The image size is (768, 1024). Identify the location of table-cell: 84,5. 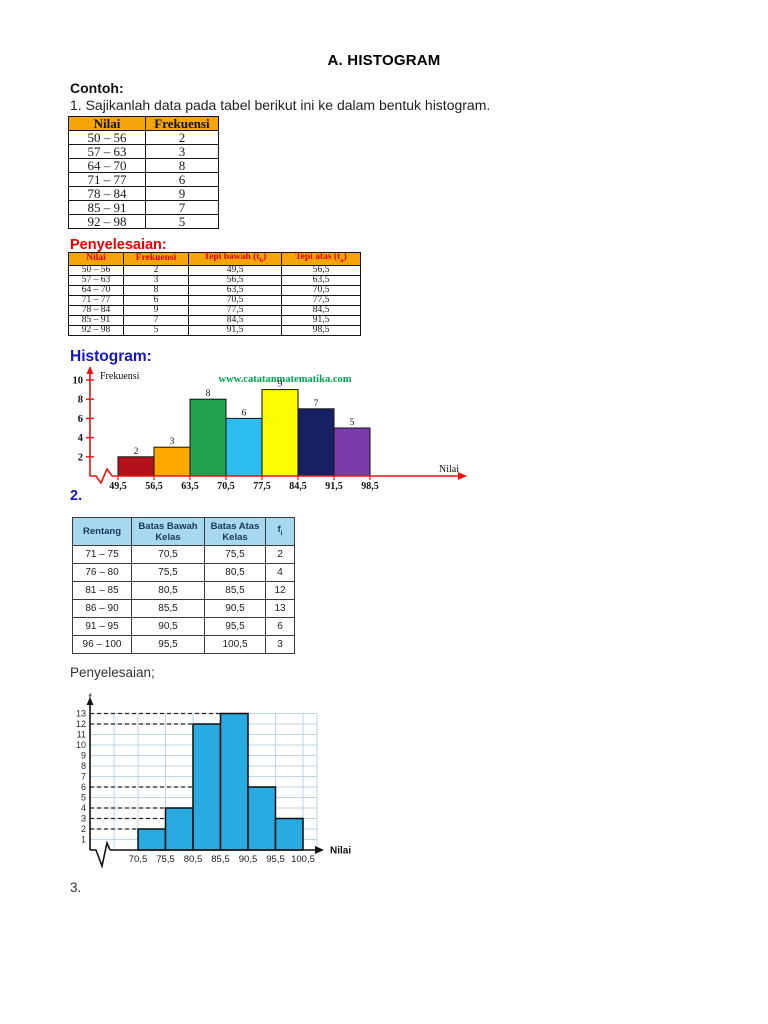
(321, 310).